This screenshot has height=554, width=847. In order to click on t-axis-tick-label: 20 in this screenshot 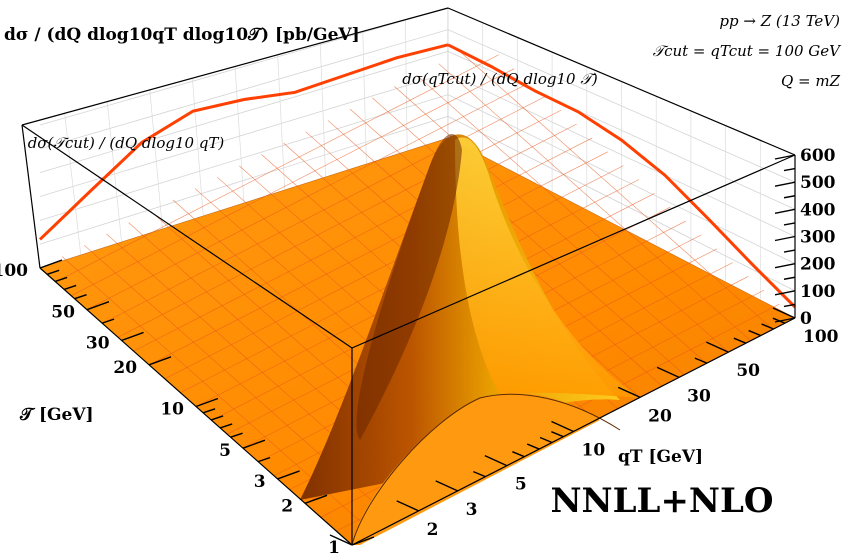, I will do `click(125, 368)`.